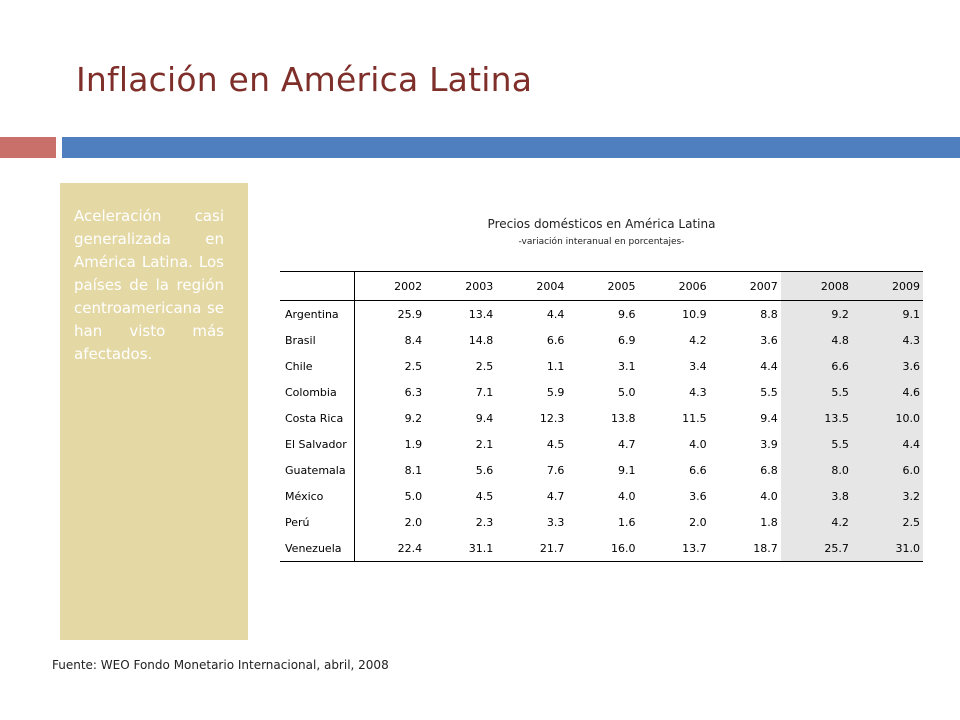  Describe the element at coordinates (816, 496) in the screenshot. I see `value-cell: 3.8` at that location.